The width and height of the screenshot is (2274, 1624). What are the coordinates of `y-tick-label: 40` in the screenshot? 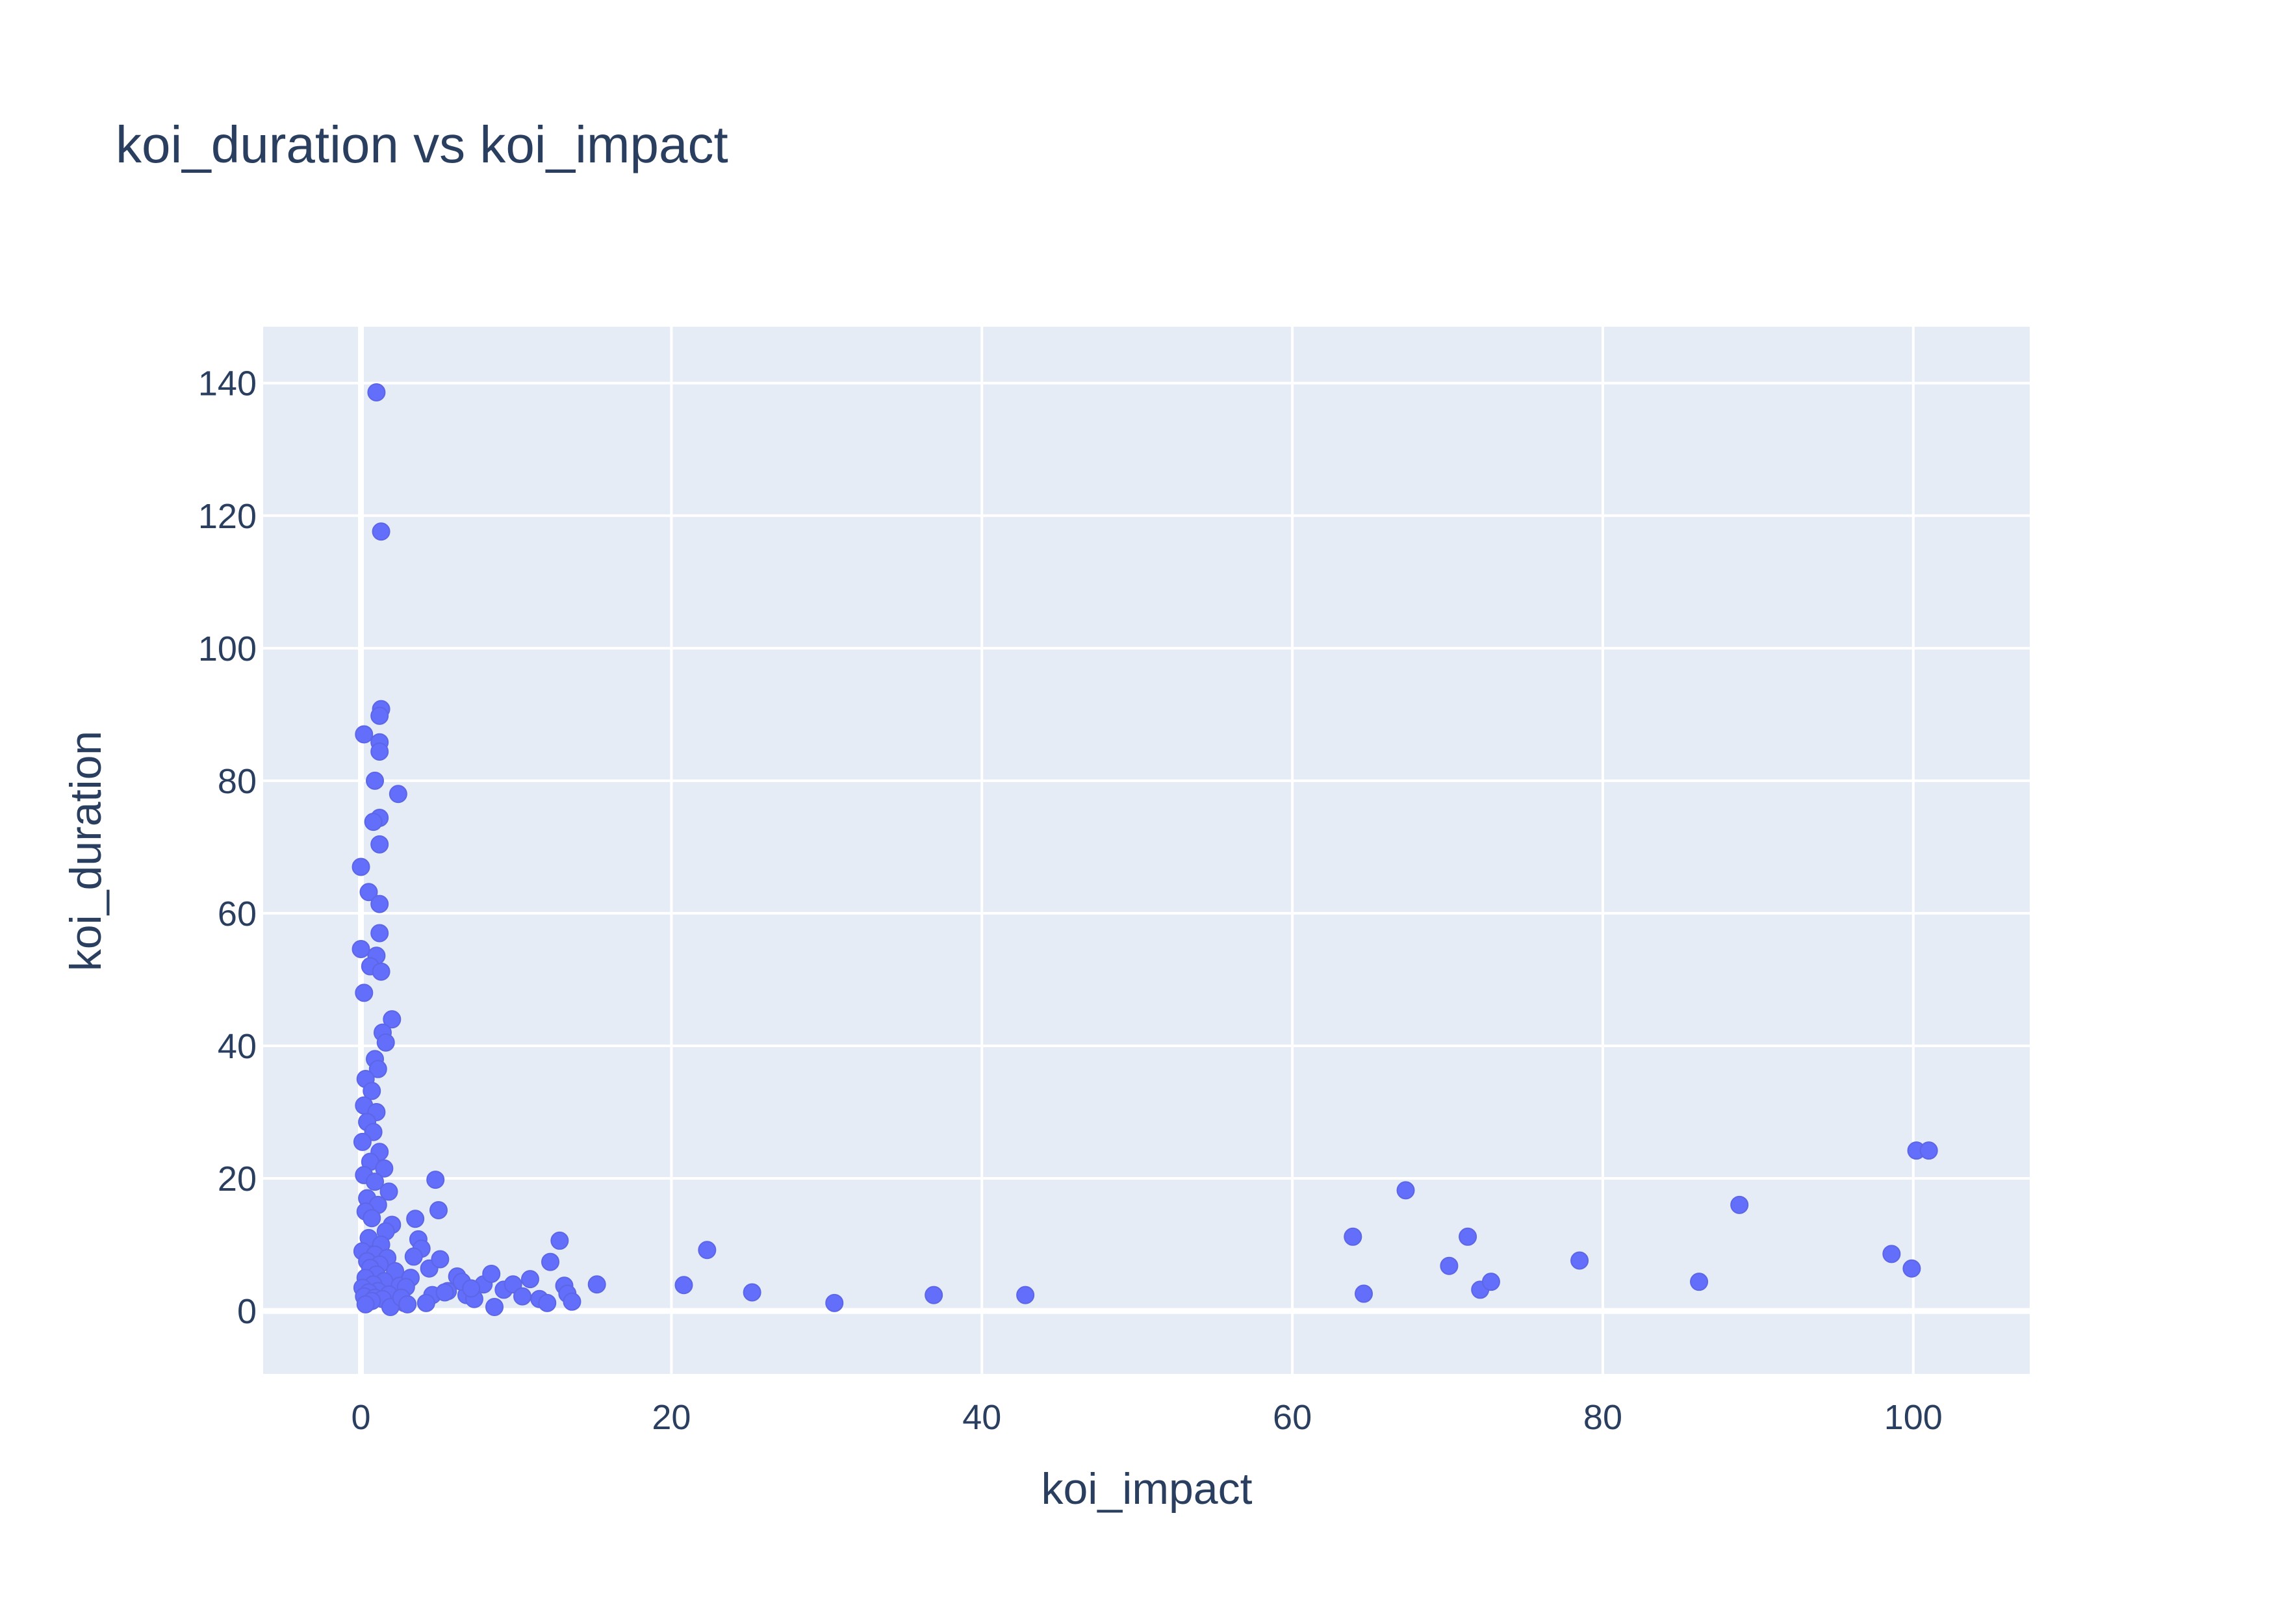 It's located at (237, 1046).